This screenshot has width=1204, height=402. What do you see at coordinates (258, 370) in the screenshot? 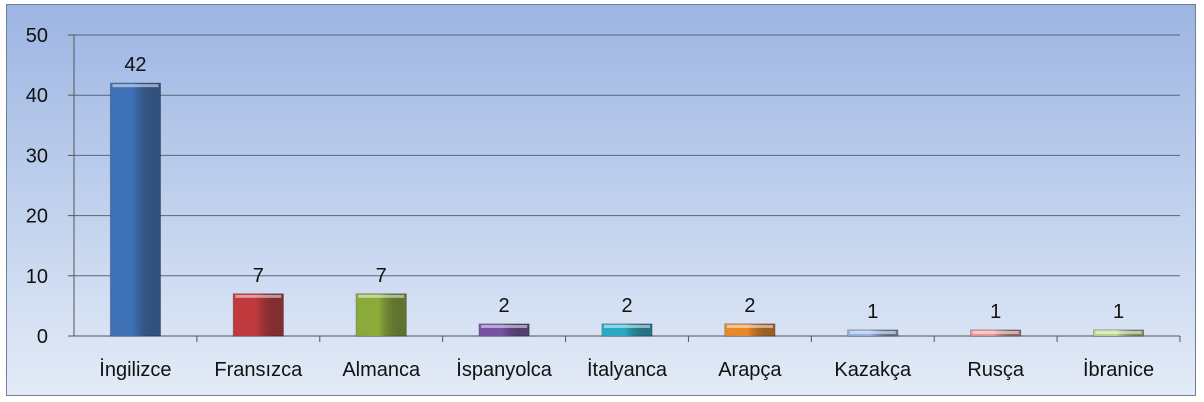
I see `category-label: Fransızca` at bounding box center [258, 370].